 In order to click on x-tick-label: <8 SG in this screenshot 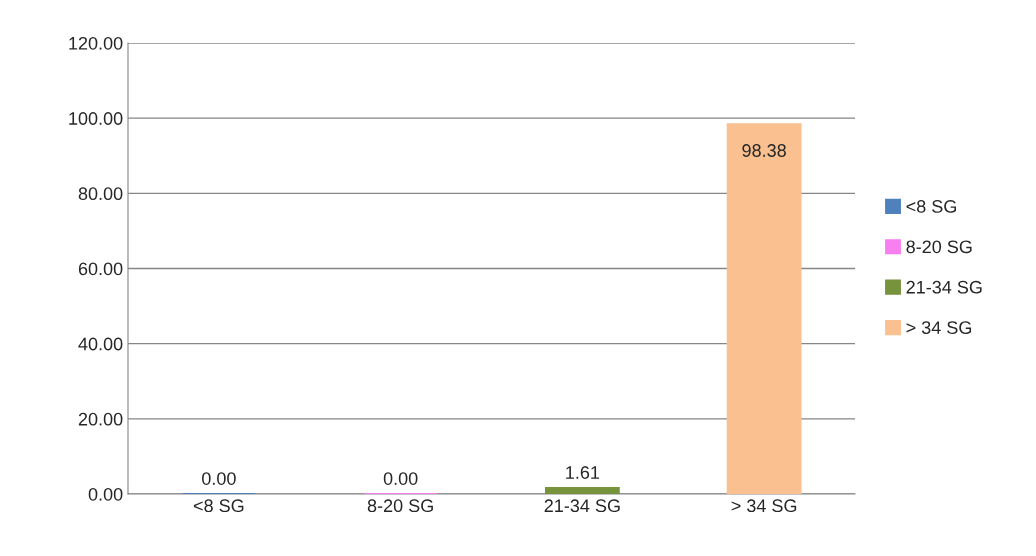, I will do `click(218, 506)`.